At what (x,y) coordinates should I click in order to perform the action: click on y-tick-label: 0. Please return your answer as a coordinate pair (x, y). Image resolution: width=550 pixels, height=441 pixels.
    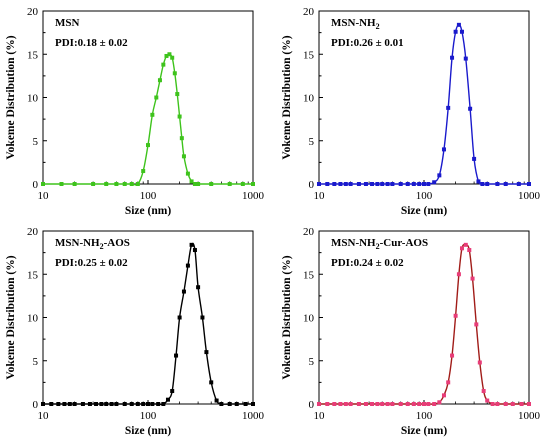
    Looking at the image, I should click on (312, 405).